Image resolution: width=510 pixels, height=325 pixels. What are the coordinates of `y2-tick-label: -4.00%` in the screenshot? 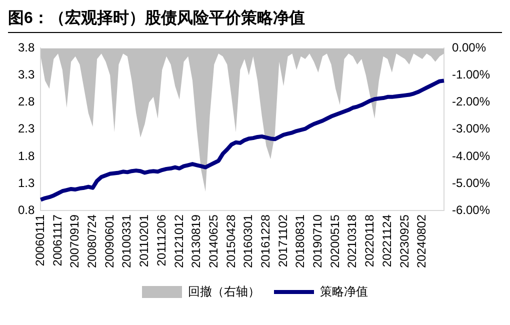 It's located at (471, 155).